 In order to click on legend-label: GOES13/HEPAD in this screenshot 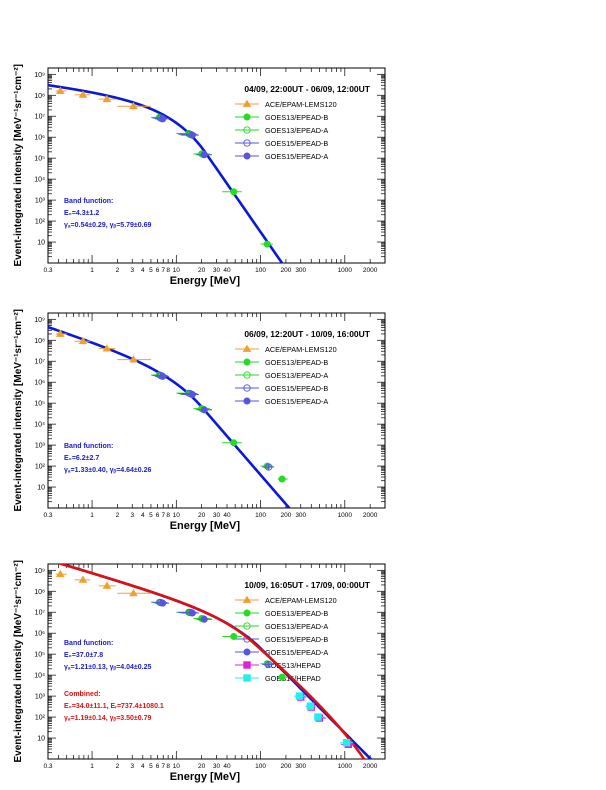, I will do `click(293, 665)`.